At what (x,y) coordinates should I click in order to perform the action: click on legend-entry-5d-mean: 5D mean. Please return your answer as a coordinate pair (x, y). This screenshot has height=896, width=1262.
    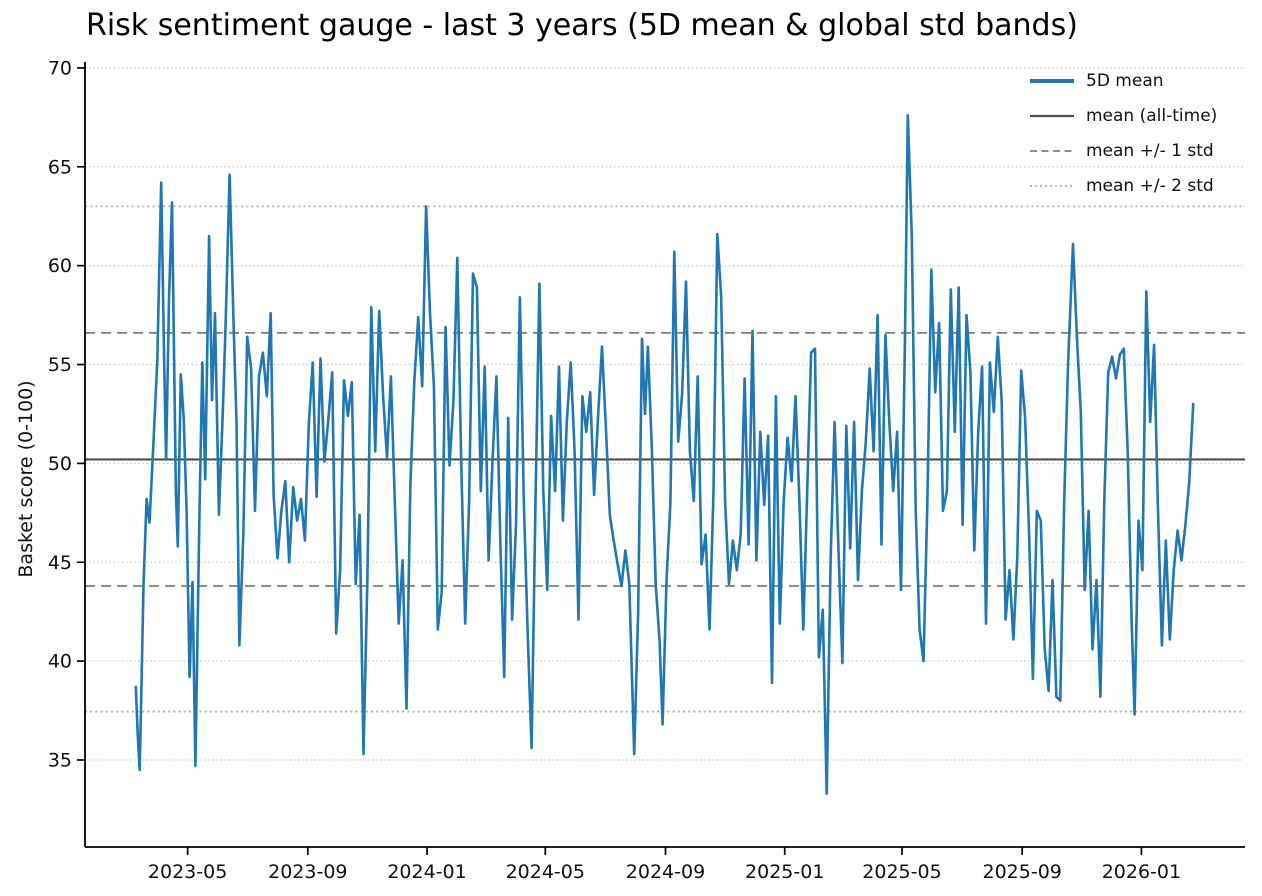
    Looking at the image, I should click on (1123, 81).